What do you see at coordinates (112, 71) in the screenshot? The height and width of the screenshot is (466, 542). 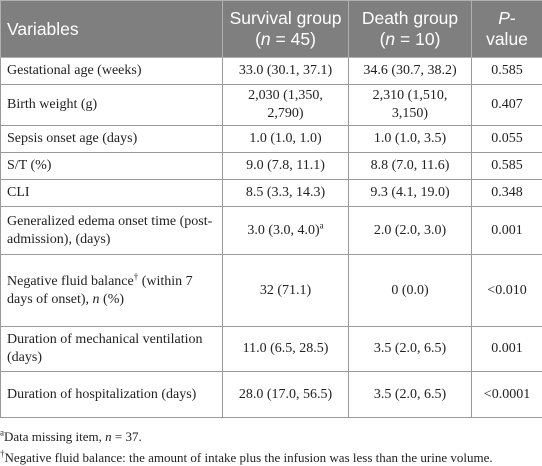 I see `cell: Gestational age (weeks)` at bounding box center [112, 71].